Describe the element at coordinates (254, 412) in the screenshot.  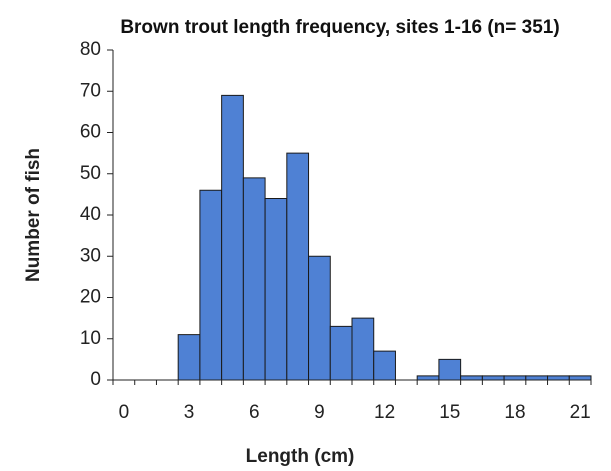
I see `x-tick-label: 6` at that location.